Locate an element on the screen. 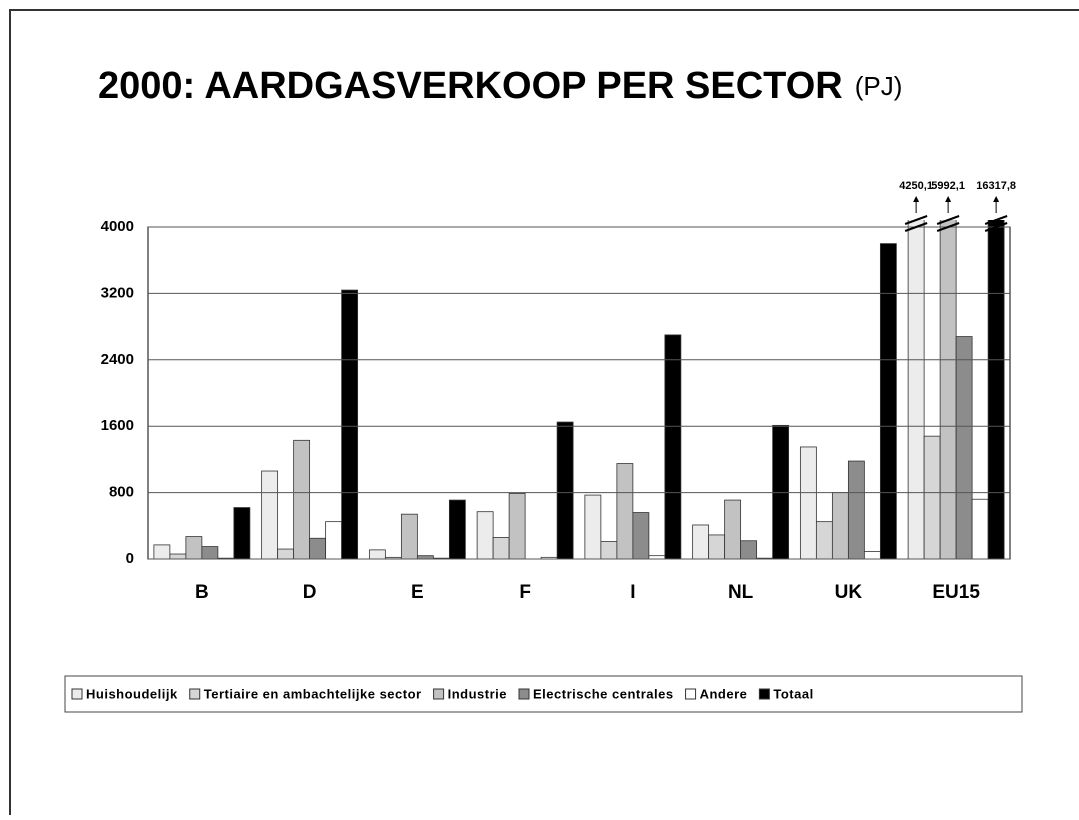 Image resolution: width=1079 pixels, height=820 pixels. x-tick-label: I is located at coordinates (632, 592).